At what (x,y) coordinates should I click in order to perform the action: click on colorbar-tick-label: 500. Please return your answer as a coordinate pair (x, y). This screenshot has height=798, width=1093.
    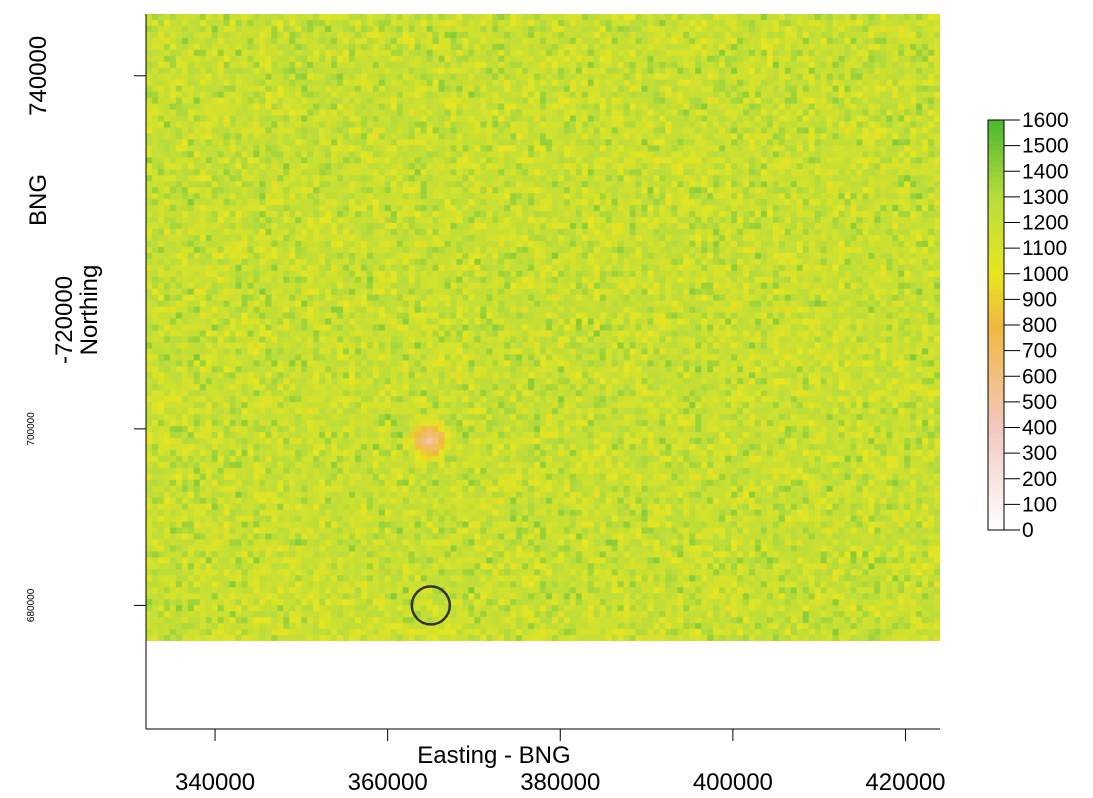
    Looking at the image, I should click on (1039, 402).